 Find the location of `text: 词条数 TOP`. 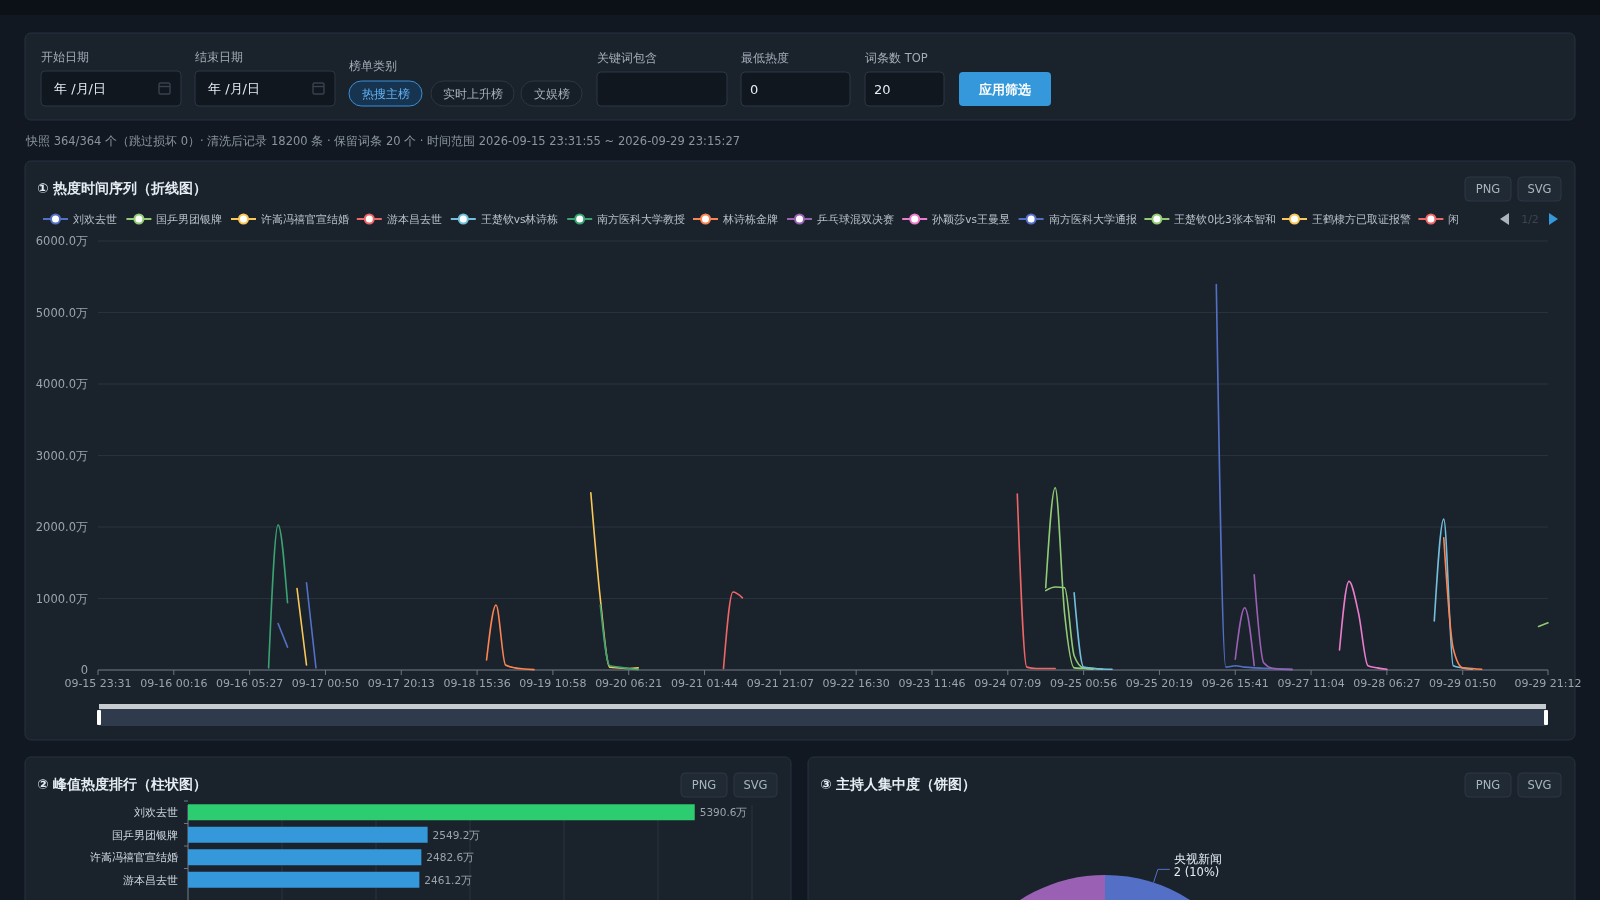

text: 词条数 TOP is located at coordinates (896, 58).